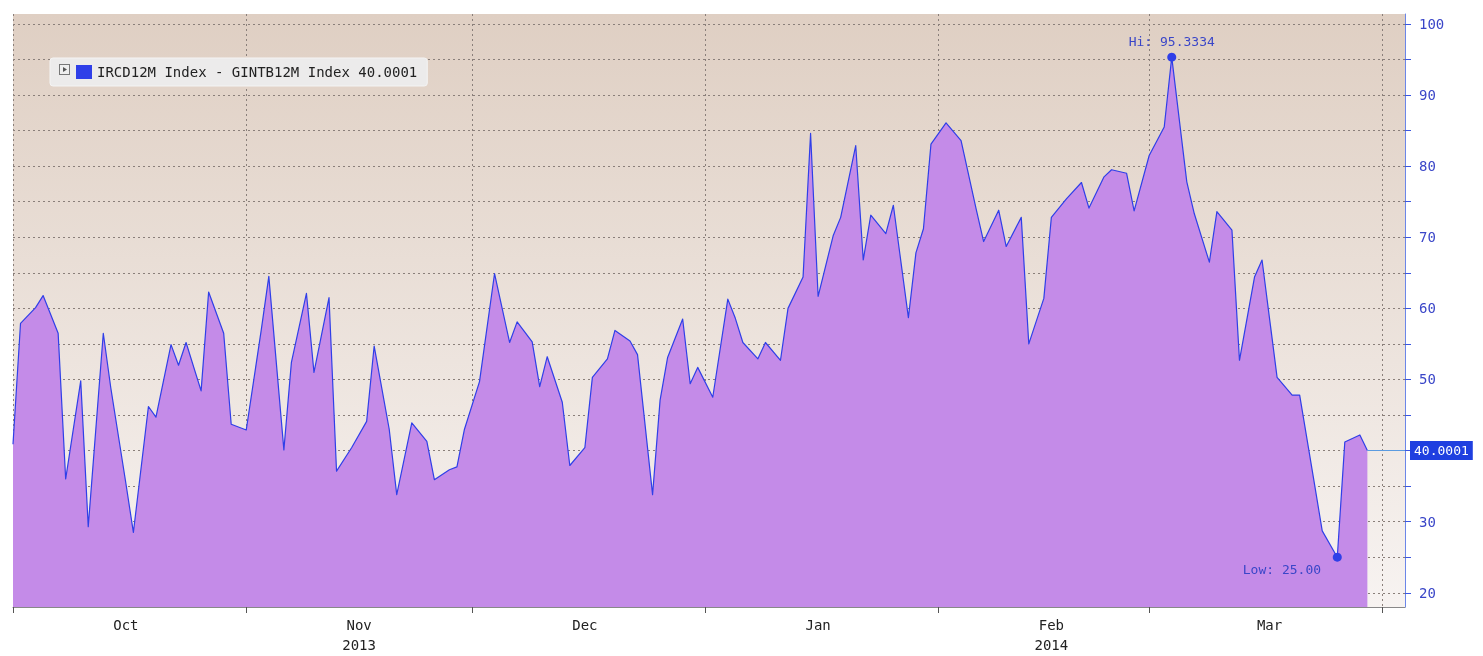  Describe the element at coordinates (1427, 237) in the screenshot. I see `y-tick-label: 70` at that location.